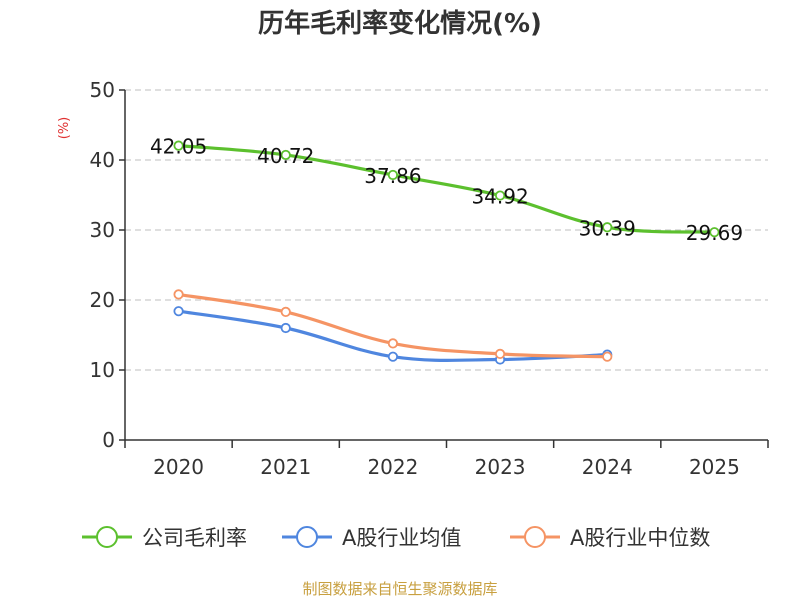  Describe the element at coordinates (178, 467) in the screenshot. I see `x-tick-label: 2020` at that location.